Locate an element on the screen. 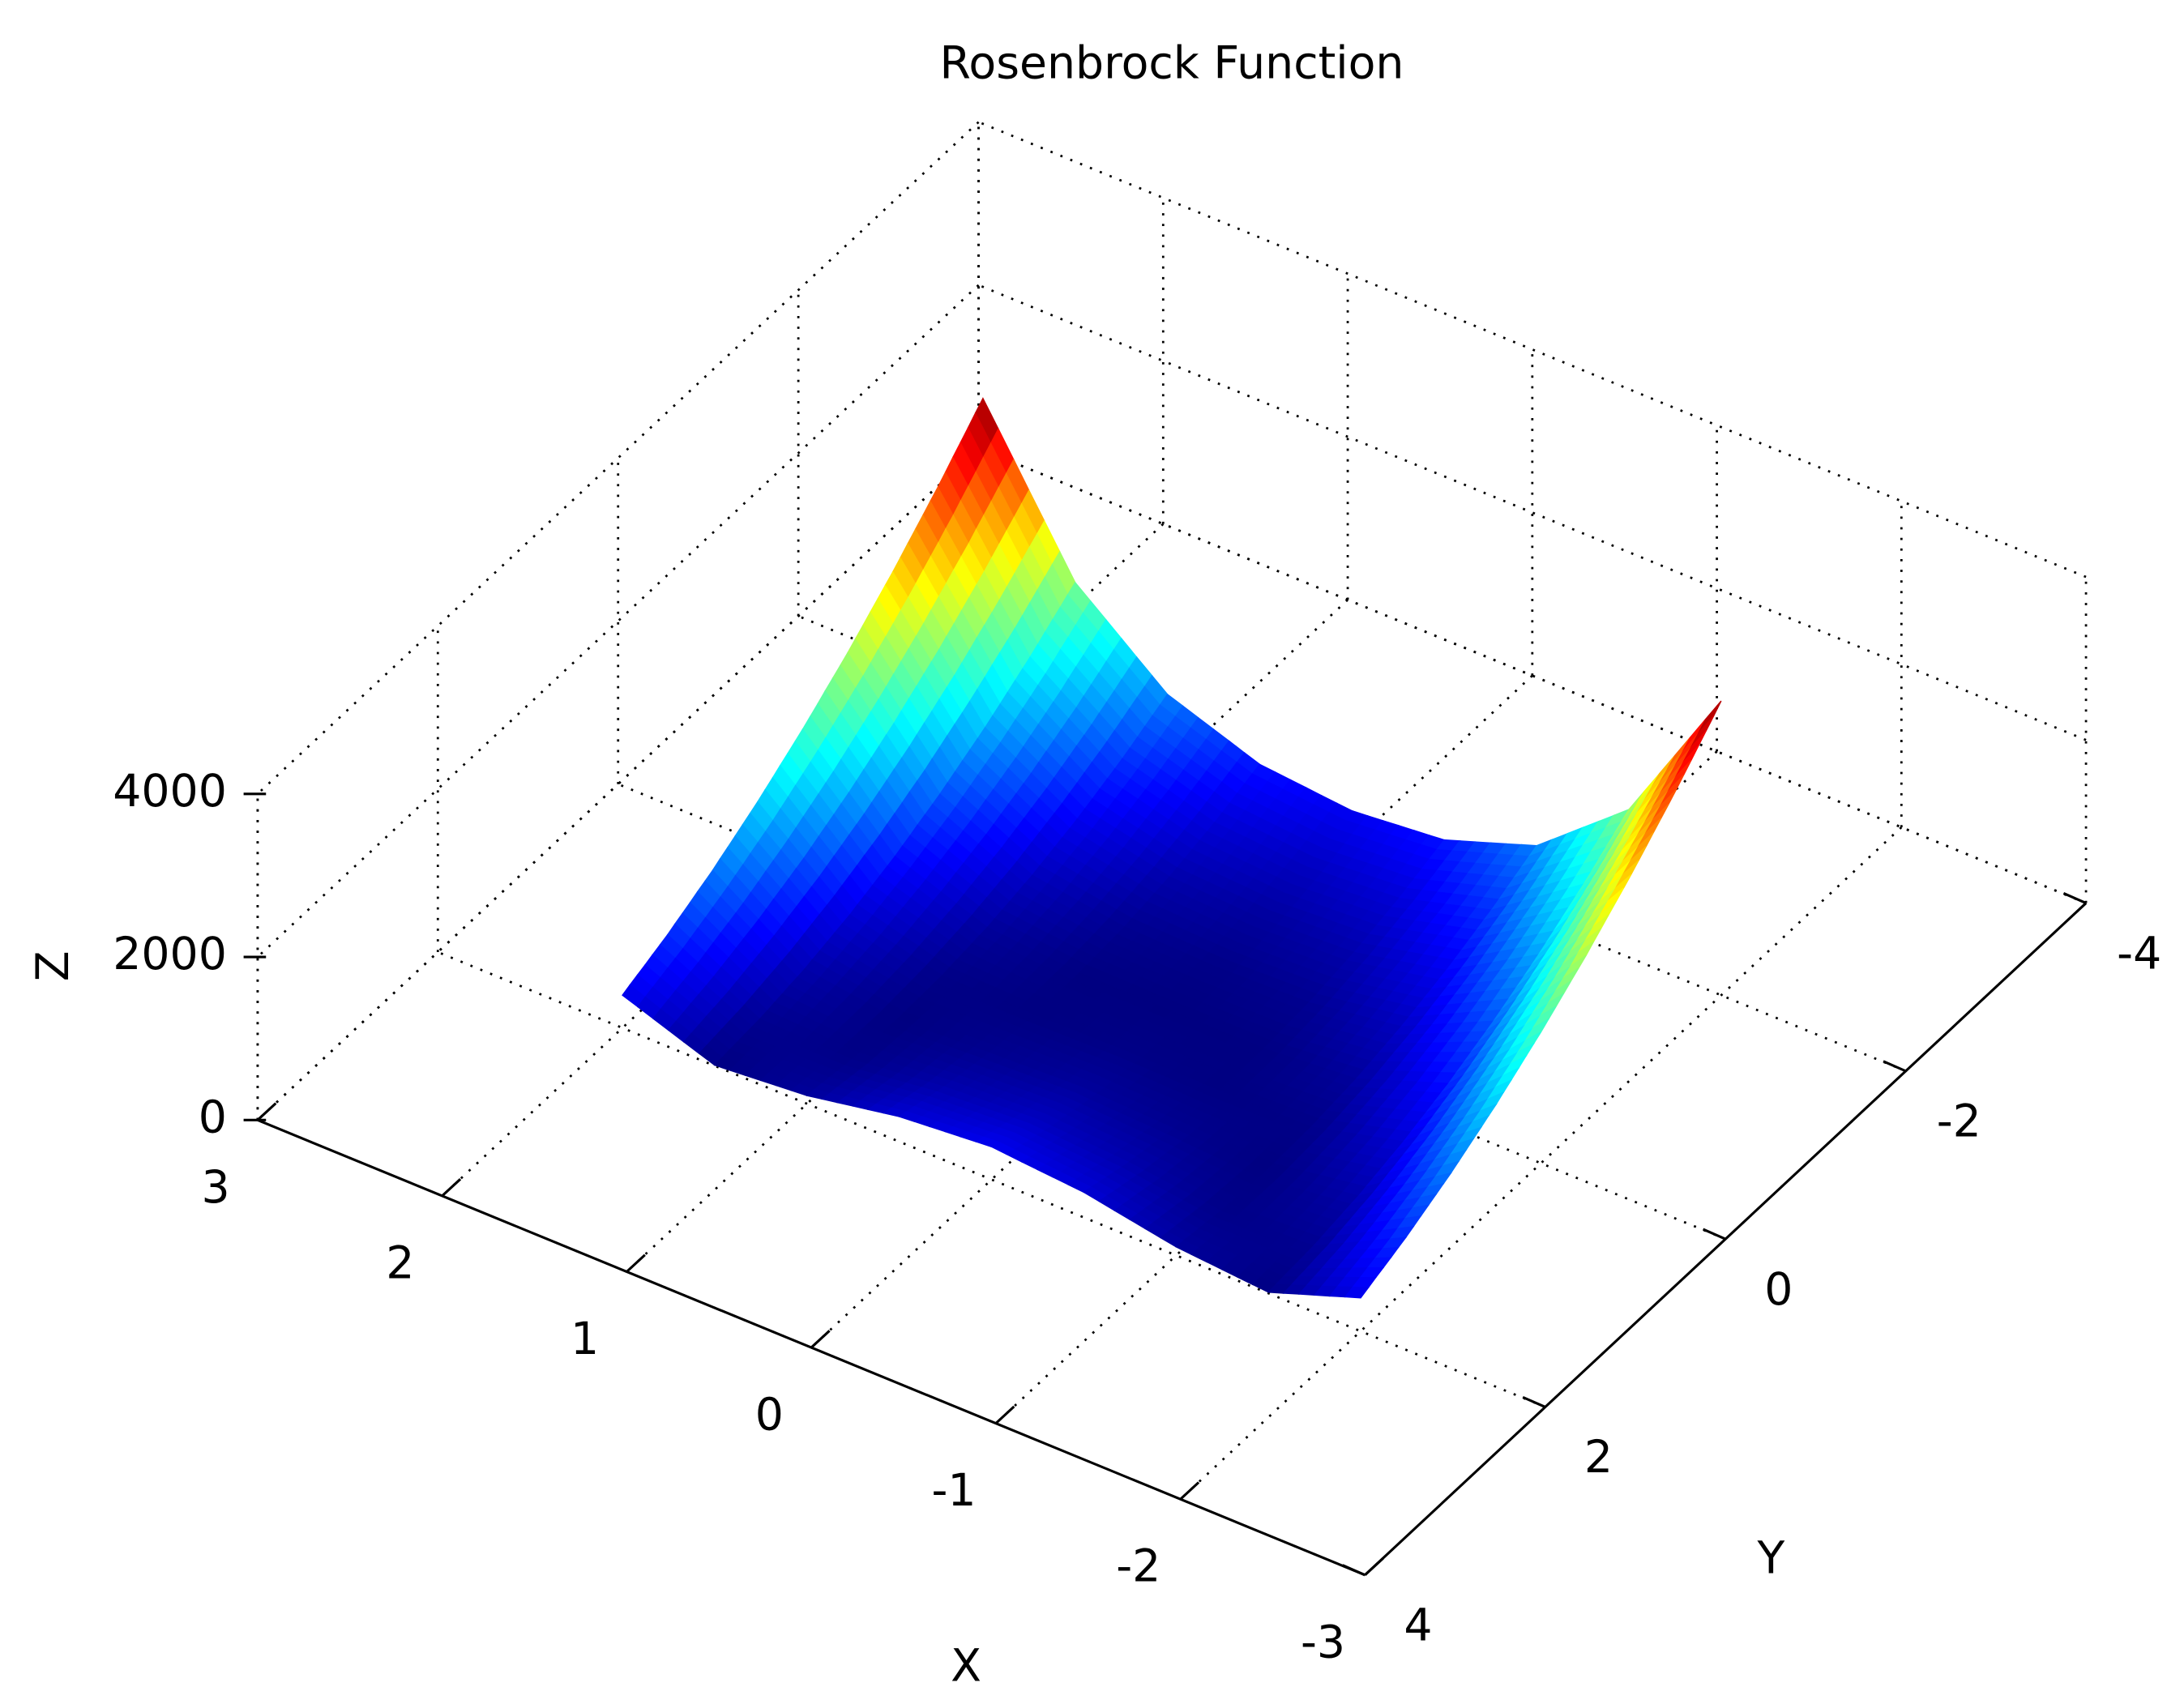  y-tick-label: -2 is located at coordinates (1959, 1122).